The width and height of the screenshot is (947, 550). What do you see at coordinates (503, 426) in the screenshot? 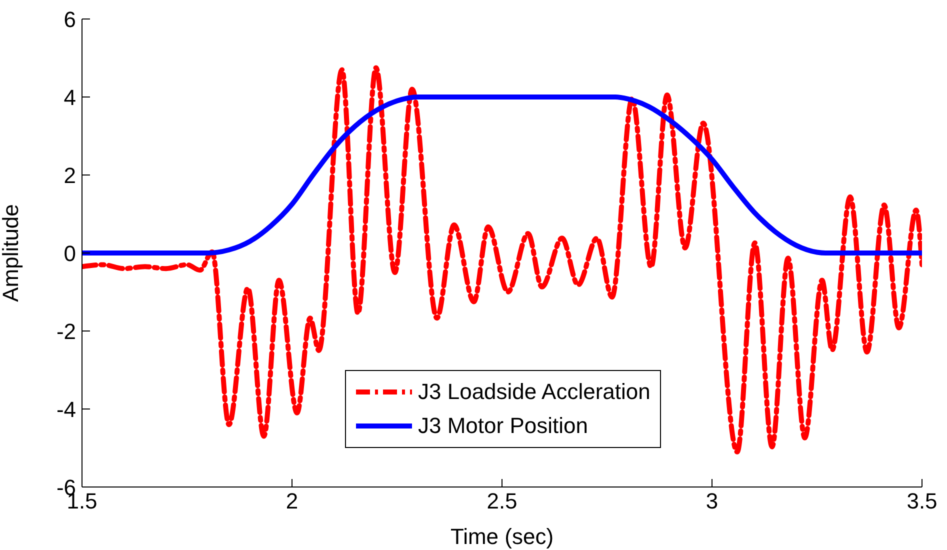
I see `legend-label: J3 Motor Position` at bounding box center [503, 426].